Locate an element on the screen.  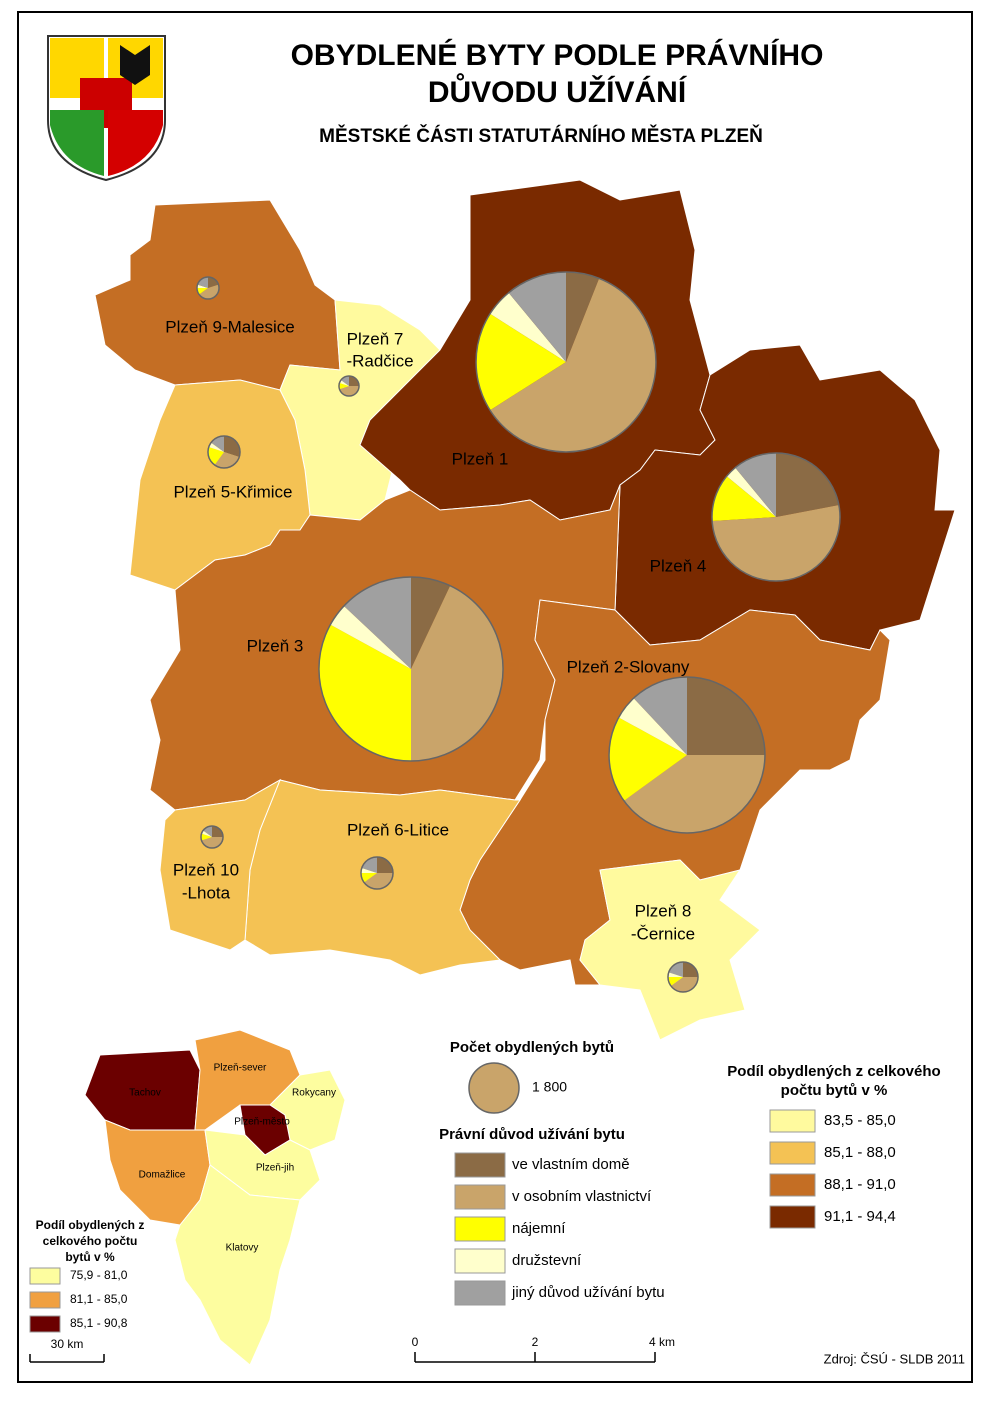
district-label: Plzeň 6-Litice is located at coordinates (398, 829).